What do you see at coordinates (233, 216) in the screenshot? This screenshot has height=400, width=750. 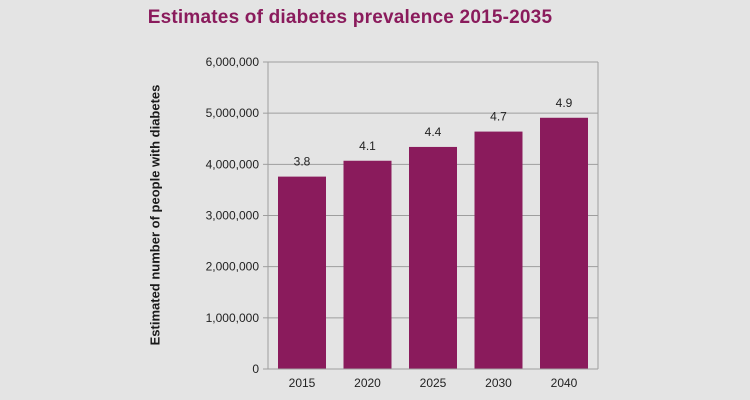 I see `y-tick-label: 3,000,000` at bounding box center [233, 216].